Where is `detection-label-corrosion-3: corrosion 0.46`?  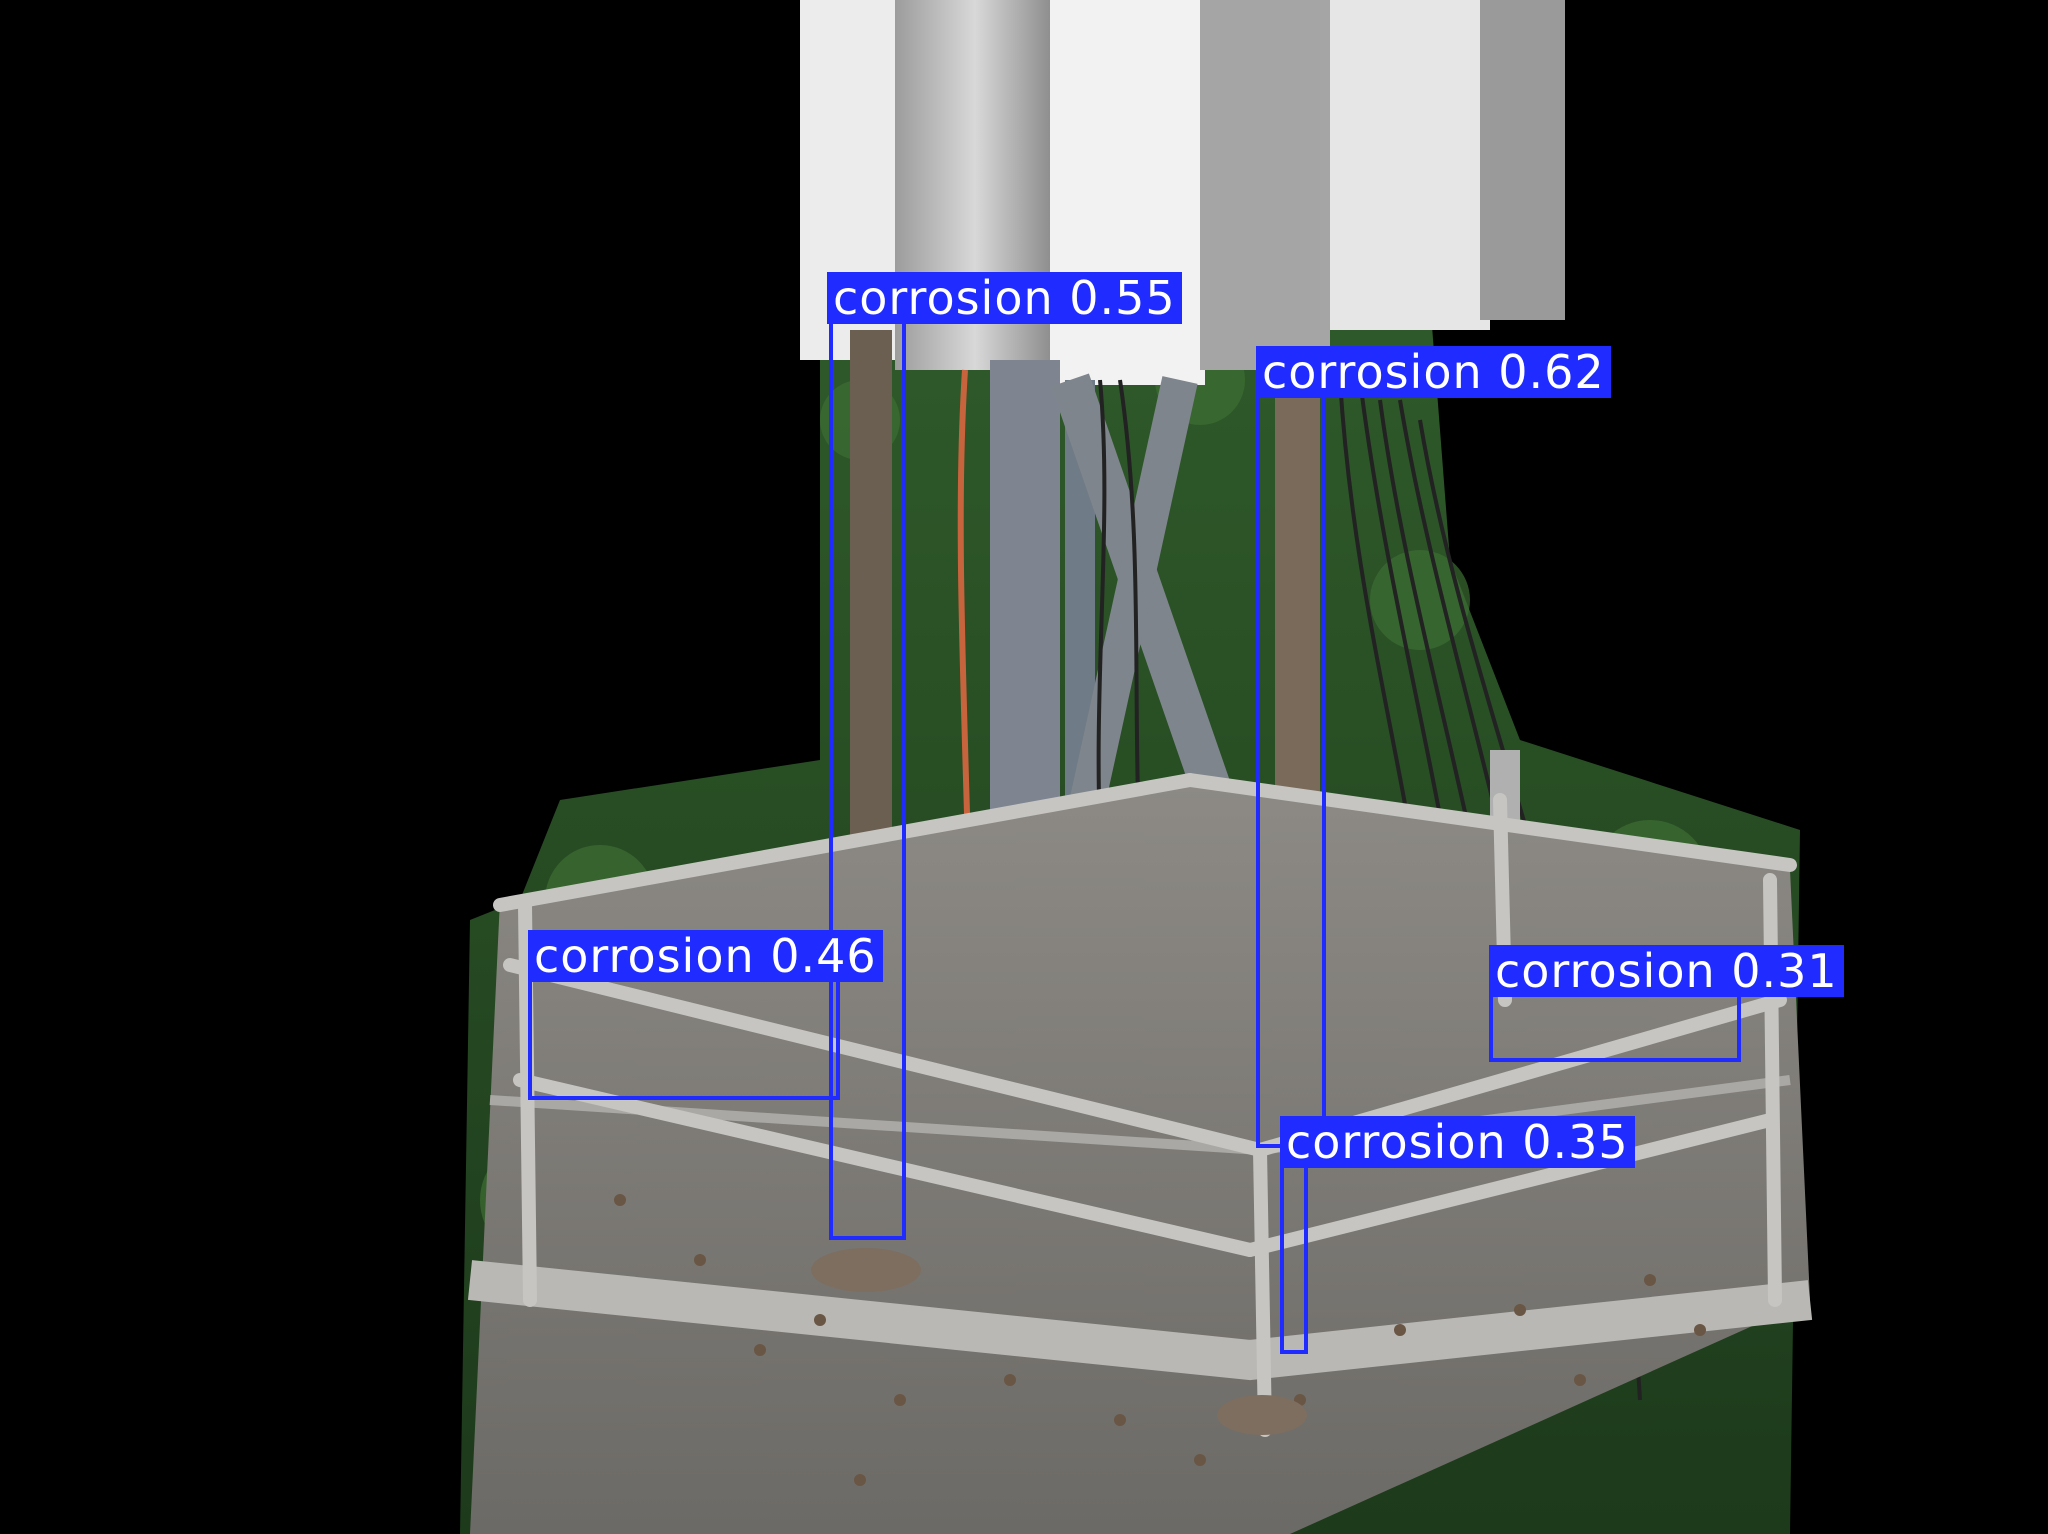 detection-label-corrosion-3: corrosion 0.46 is located at coordinates (705, 956).